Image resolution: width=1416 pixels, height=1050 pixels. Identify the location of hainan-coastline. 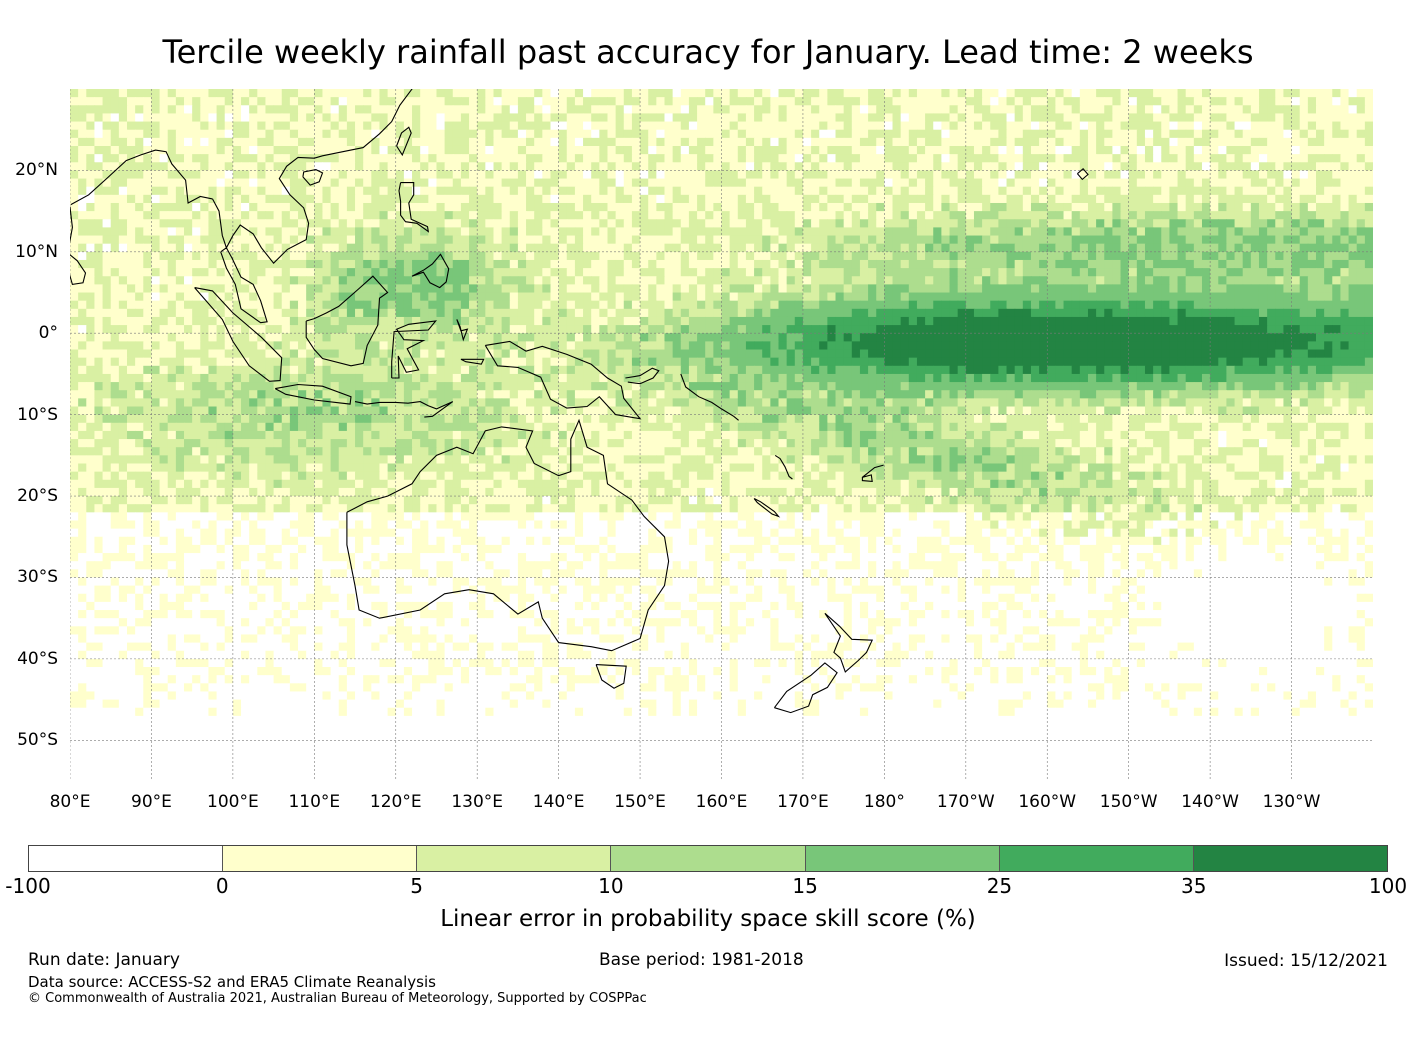
(313, 177).